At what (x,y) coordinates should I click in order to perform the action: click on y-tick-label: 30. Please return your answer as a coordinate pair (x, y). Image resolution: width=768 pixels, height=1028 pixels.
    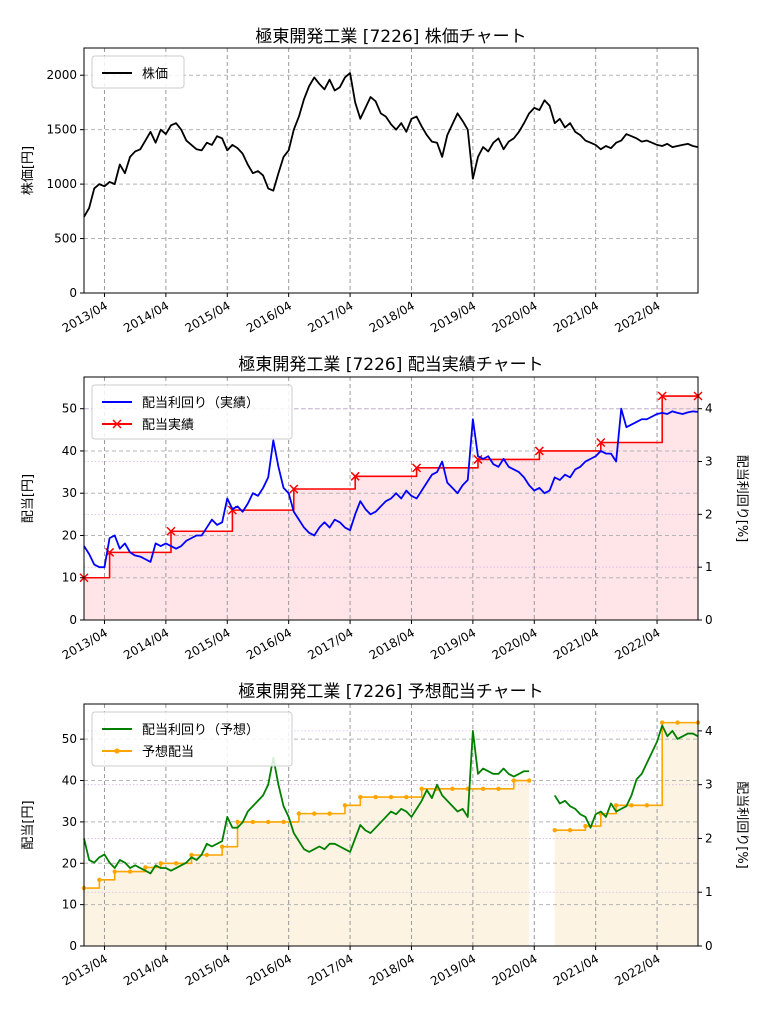
    Looking at the image, I should click on (69, 822).